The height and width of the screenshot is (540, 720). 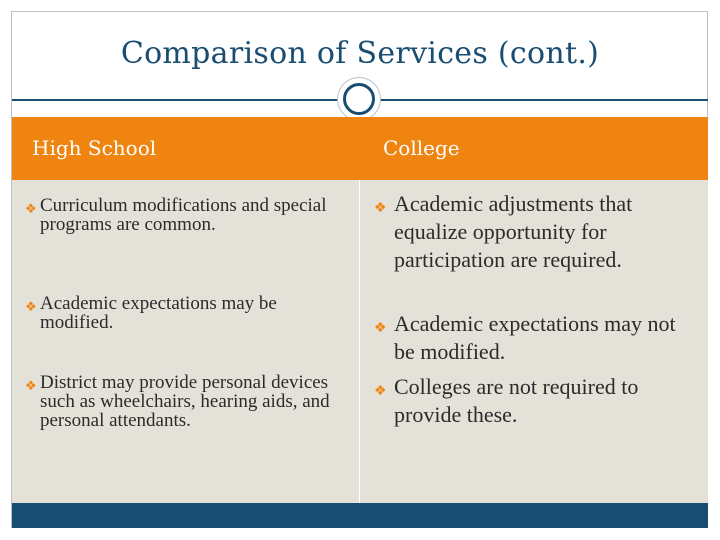 I want to click on header-high-school: High School, so click(x=94, y=148).